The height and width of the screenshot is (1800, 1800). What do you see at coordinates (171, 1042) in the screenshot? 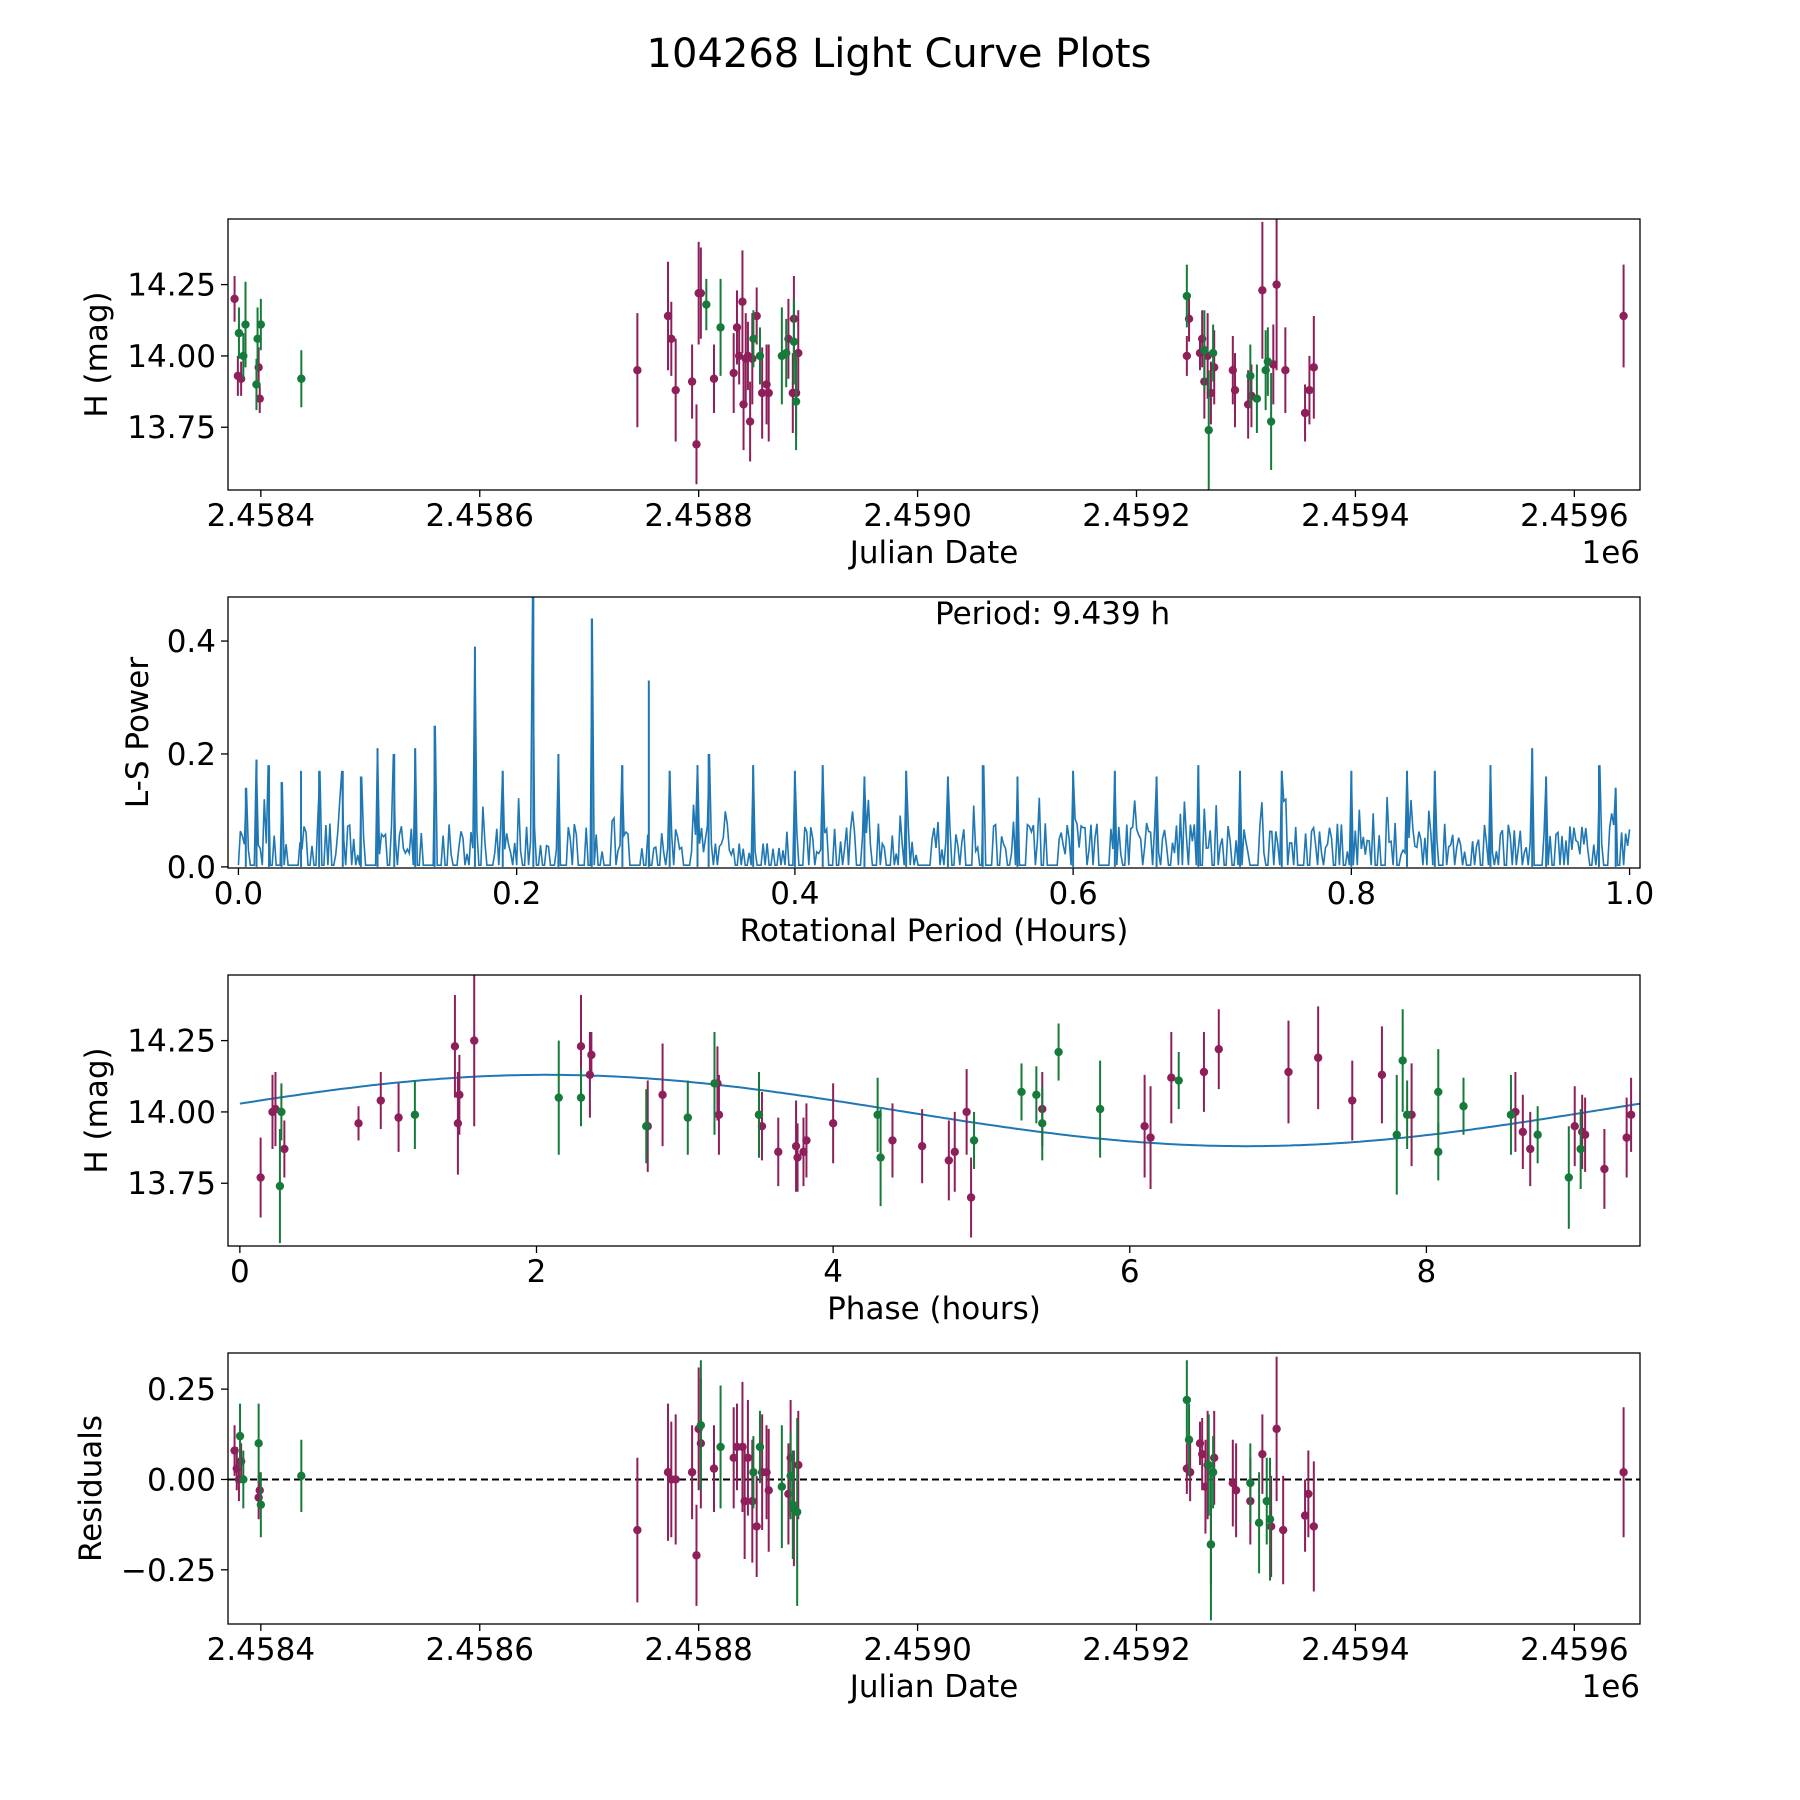
I see `y-tick-label: 14.25` at bounding box center [171, 1042].